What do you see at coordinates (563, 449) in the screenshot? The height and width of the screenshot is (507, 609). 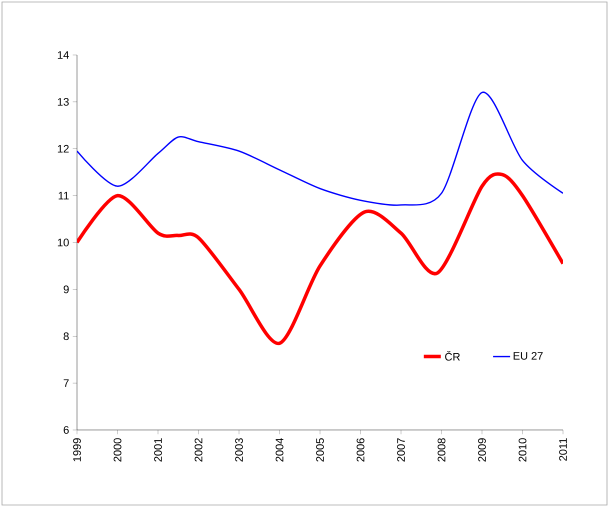 I see `x-tick-label: 2011` at bounding box center [563, 449].